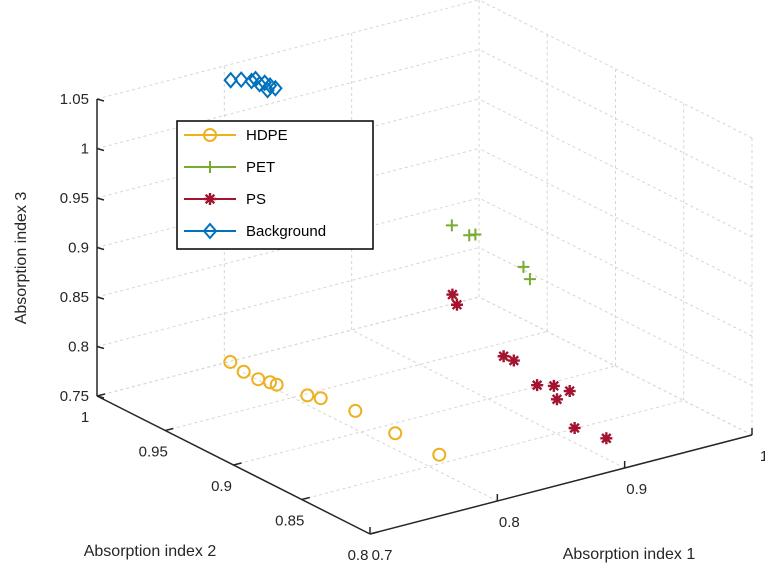 This screenshot has width=765, height=566. I want to click on z-tick-label: 0.9, so click(78, 248).